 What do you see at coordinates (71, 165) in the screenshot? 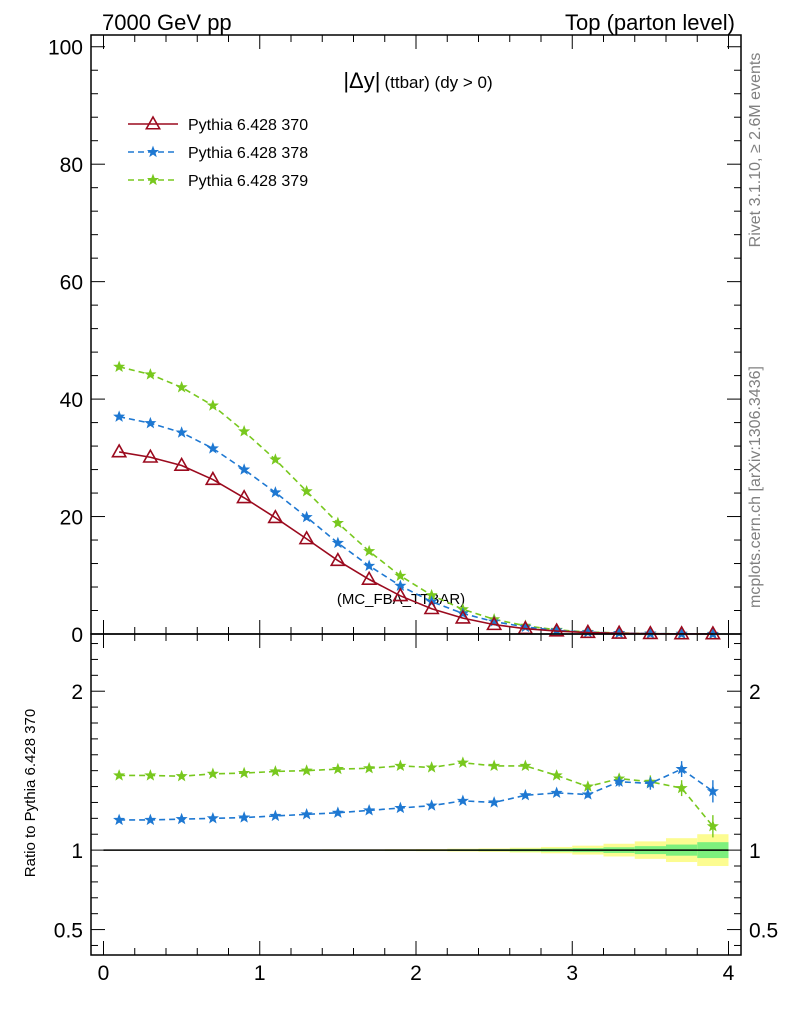
I see `main-ytick-label: 80` at bounding box center [71, 165].